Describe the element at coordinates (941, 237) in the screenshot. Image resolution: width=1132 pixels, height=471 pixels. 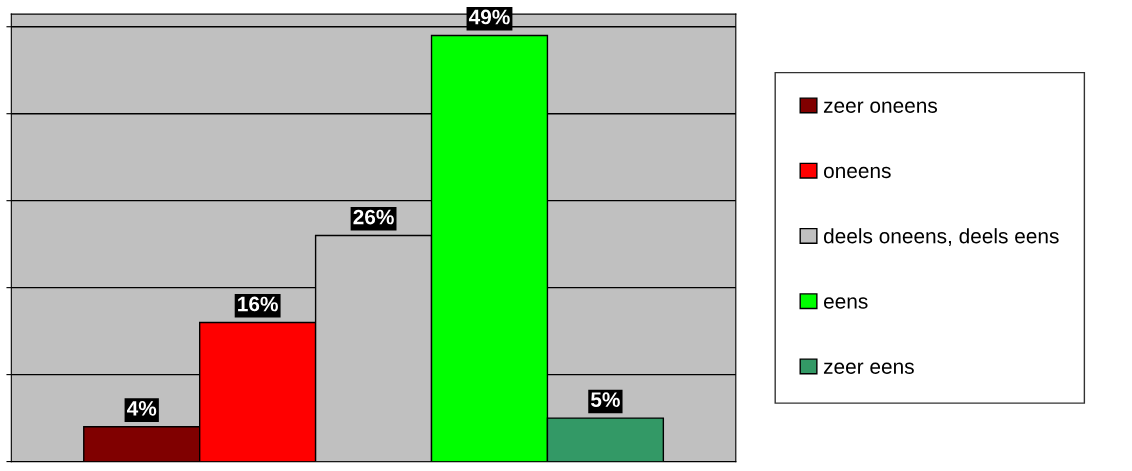
I see `legend-label: deels oneens, deels eens` at that location.